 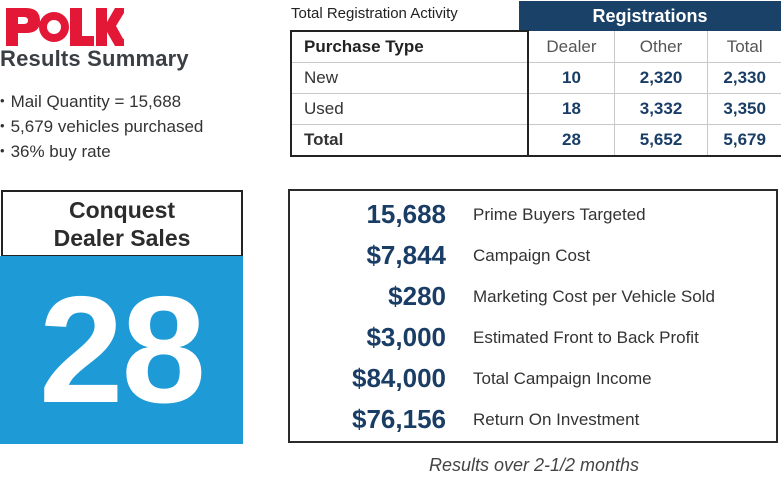 I want to click on metric-value: $280, so click(x=417, y=296).